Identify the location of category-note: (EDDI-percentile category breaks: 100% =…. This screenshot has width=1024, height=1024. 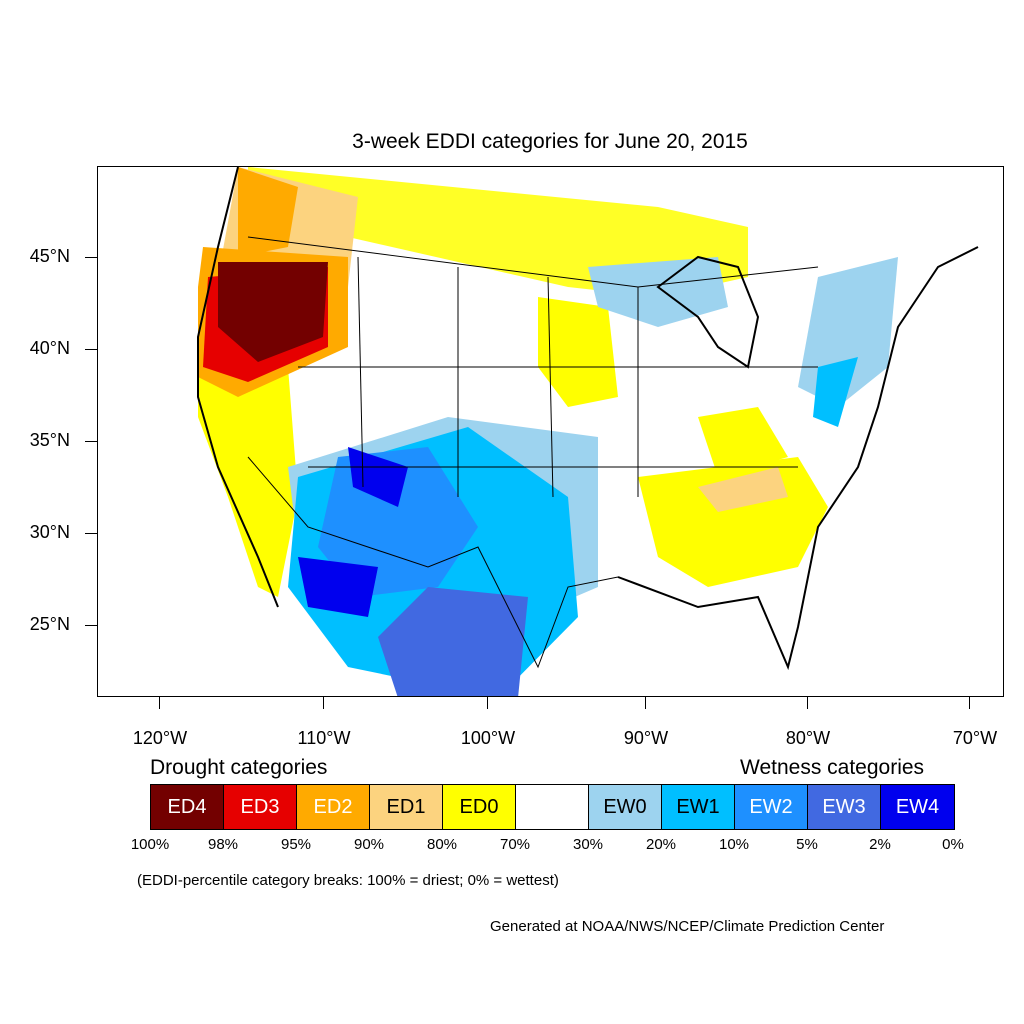
(348, 880).